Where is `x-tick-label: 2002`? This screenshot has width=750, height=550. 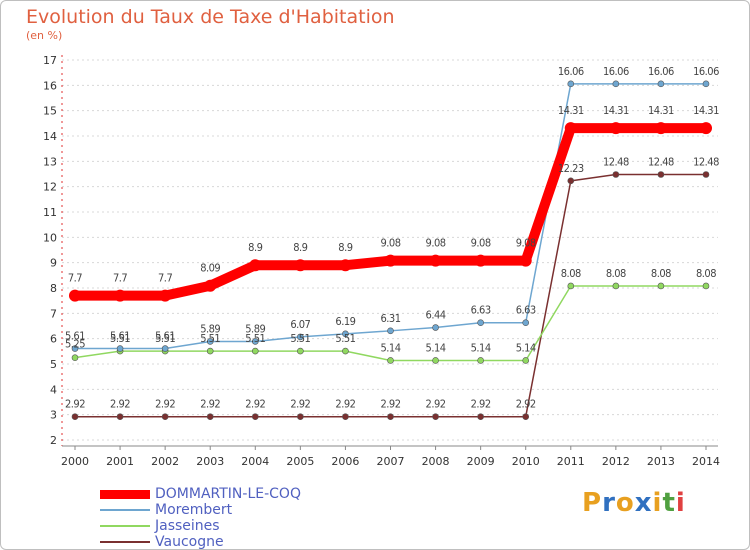
x-tick-label: 2002 is located at coordinates (165, 461).